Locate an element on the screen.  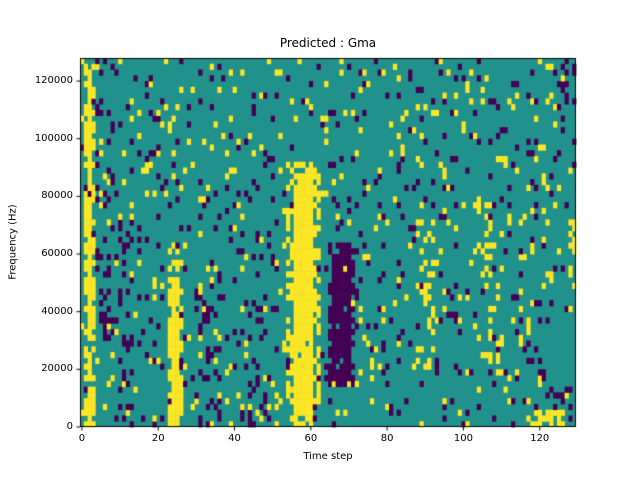
x-tick-label: 60 is located at coordinates (311, 438).